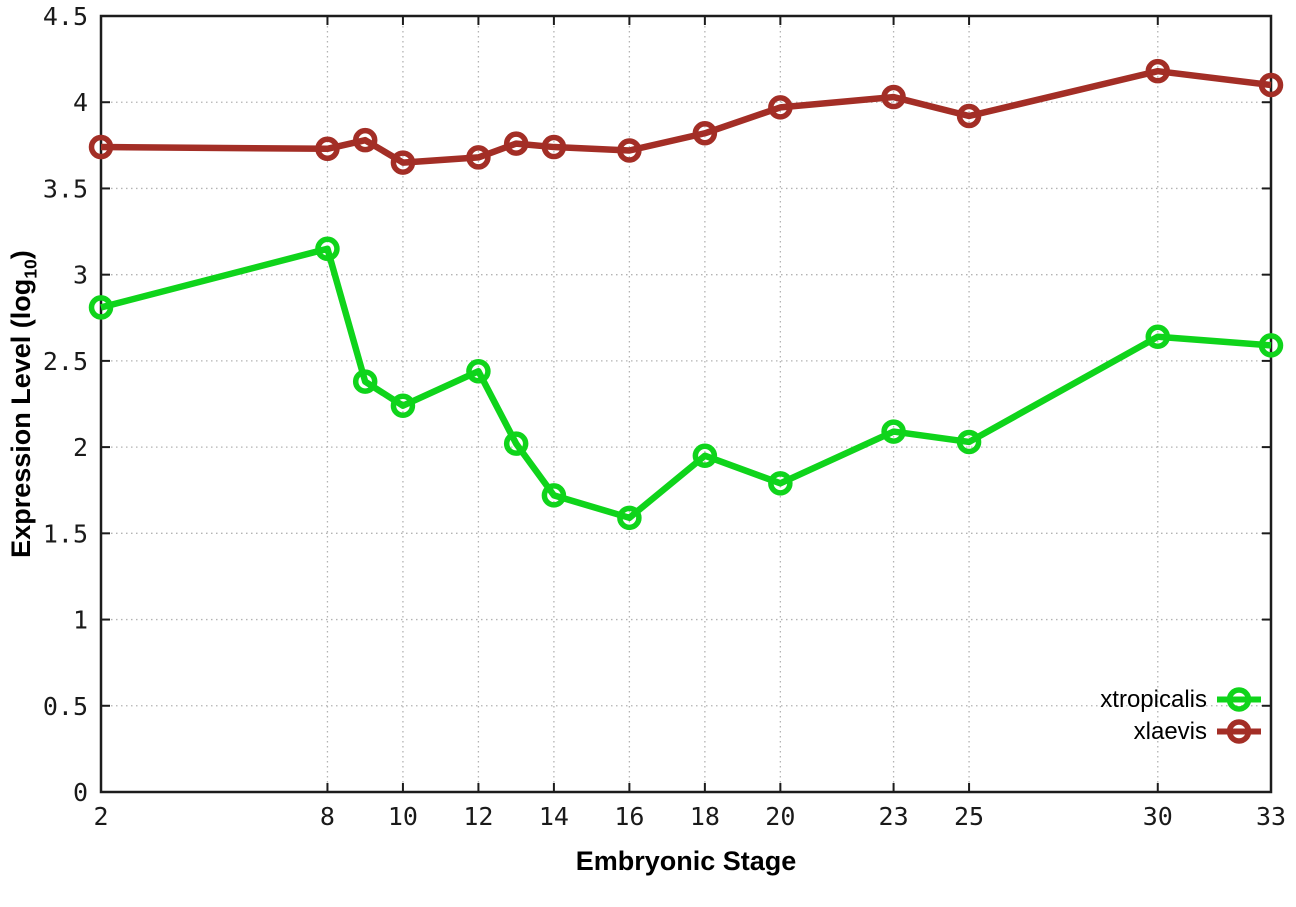 Image resolution: width=1296 pixels, height=907 pixels. I want to click on y-axis-label: Expression Level (log10), so click(23, 404).